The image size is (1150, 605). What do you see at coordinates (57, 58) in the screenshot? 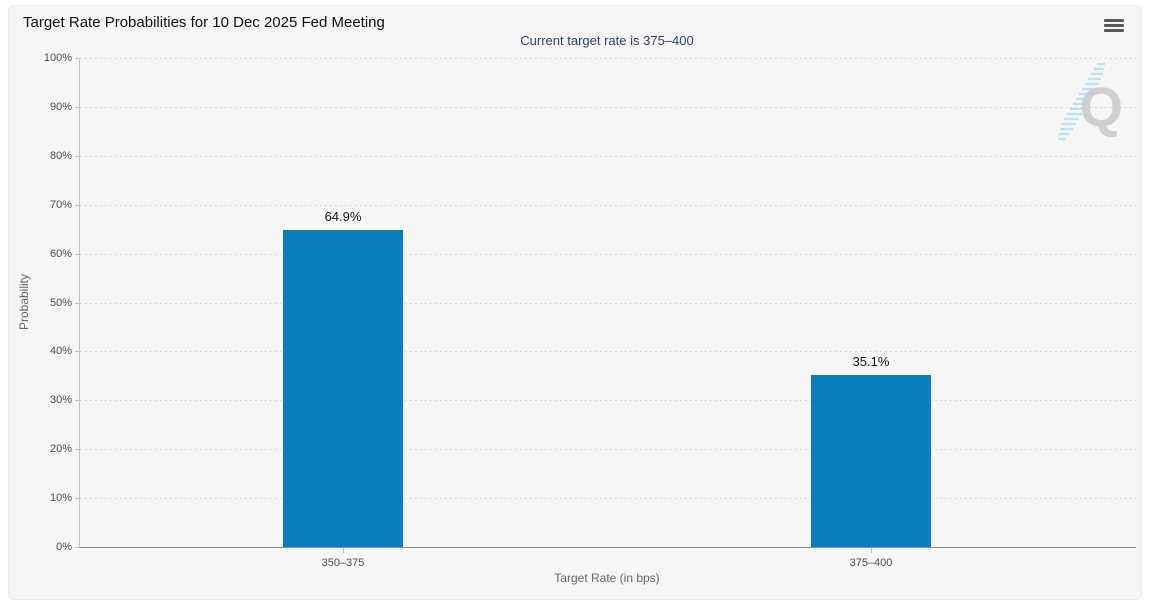
I see `y-tick-label: 100%` at bounding box center [57, 58].